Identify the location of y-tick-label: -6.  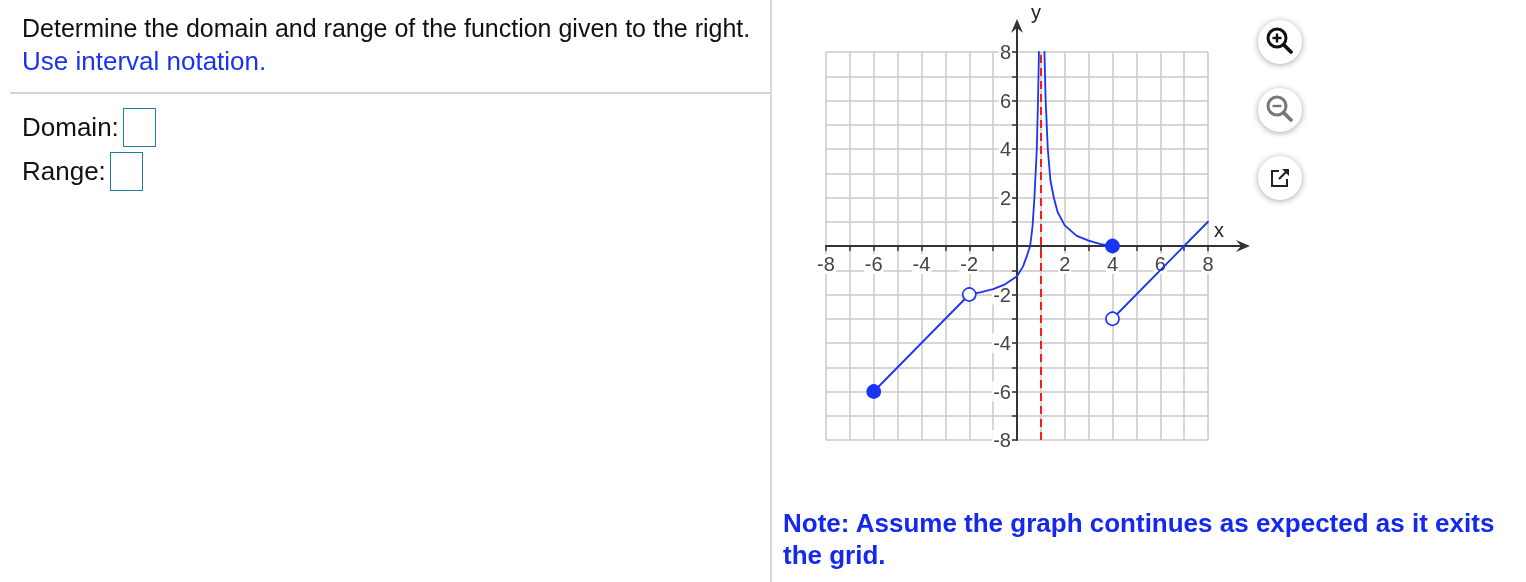
(1002, 391).